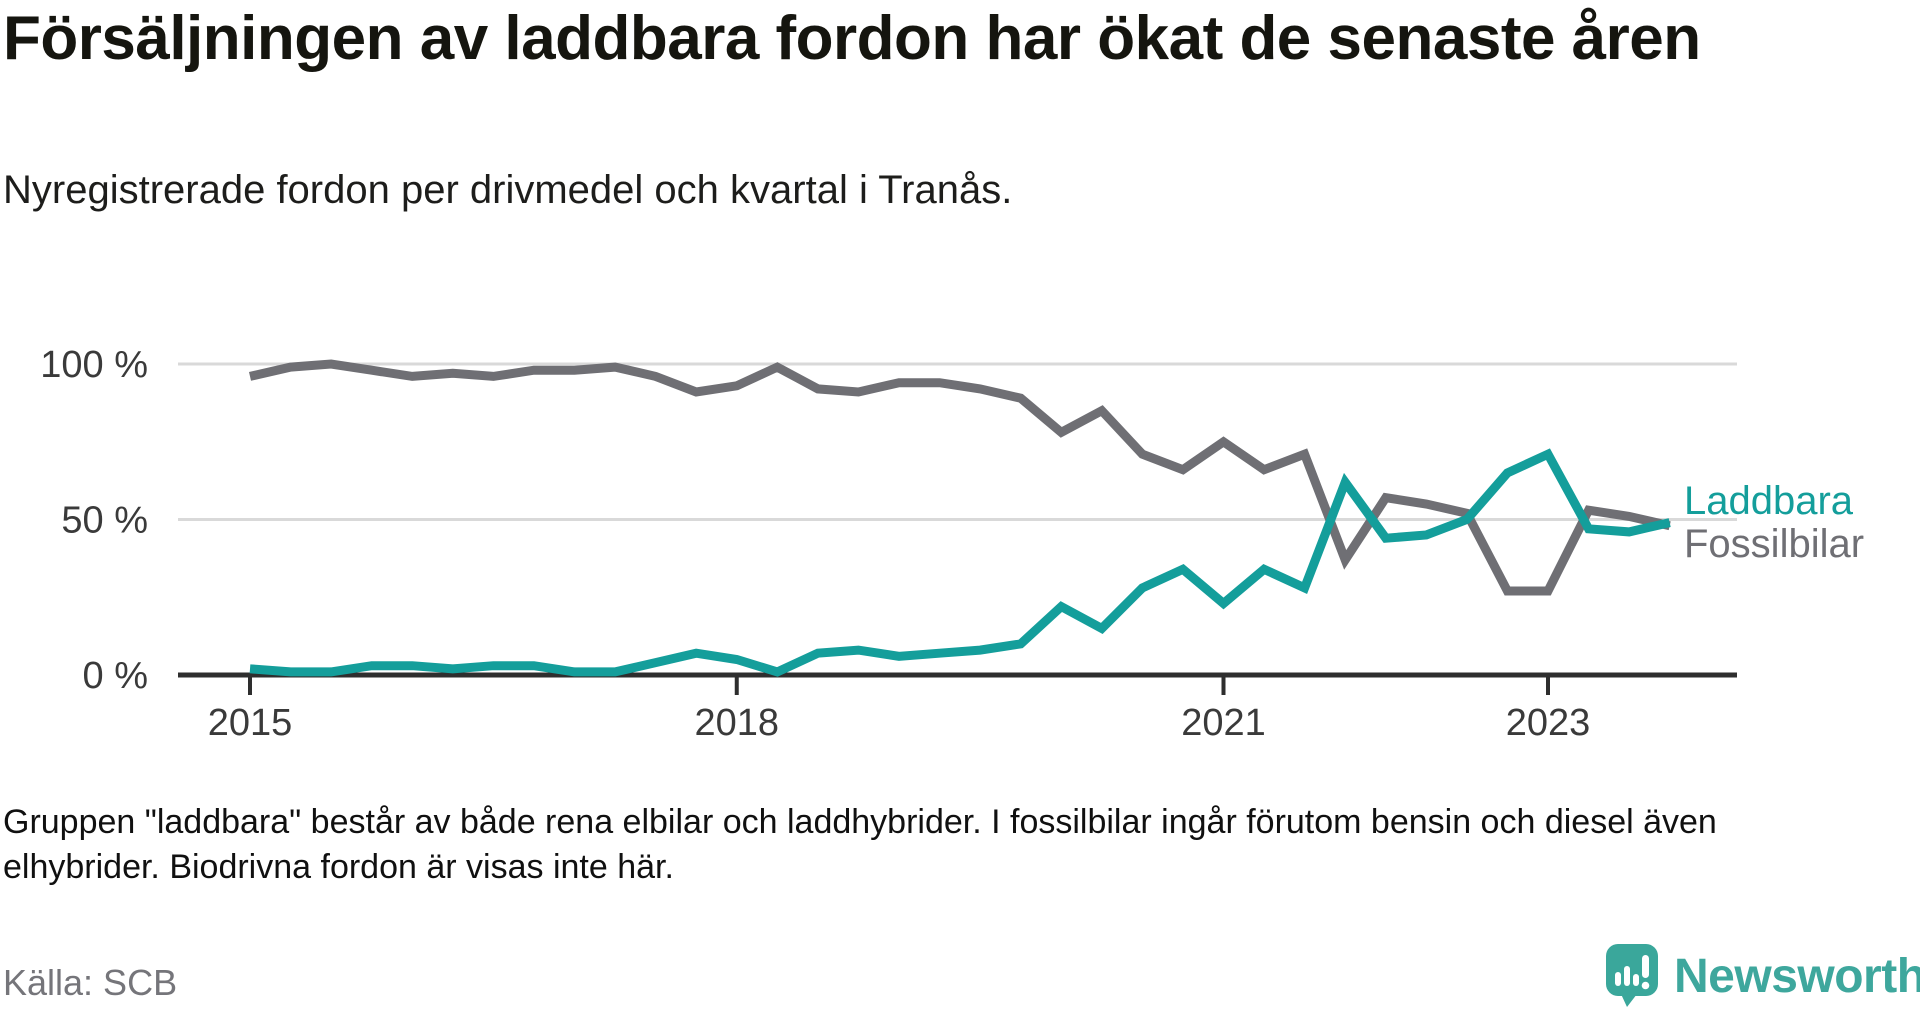 This screenshot has height=1010, width=1920. Describe the element at coordinates (1769, 501) in the screenshot. I see `legend-label-laddbara: Laddbara` at that location.